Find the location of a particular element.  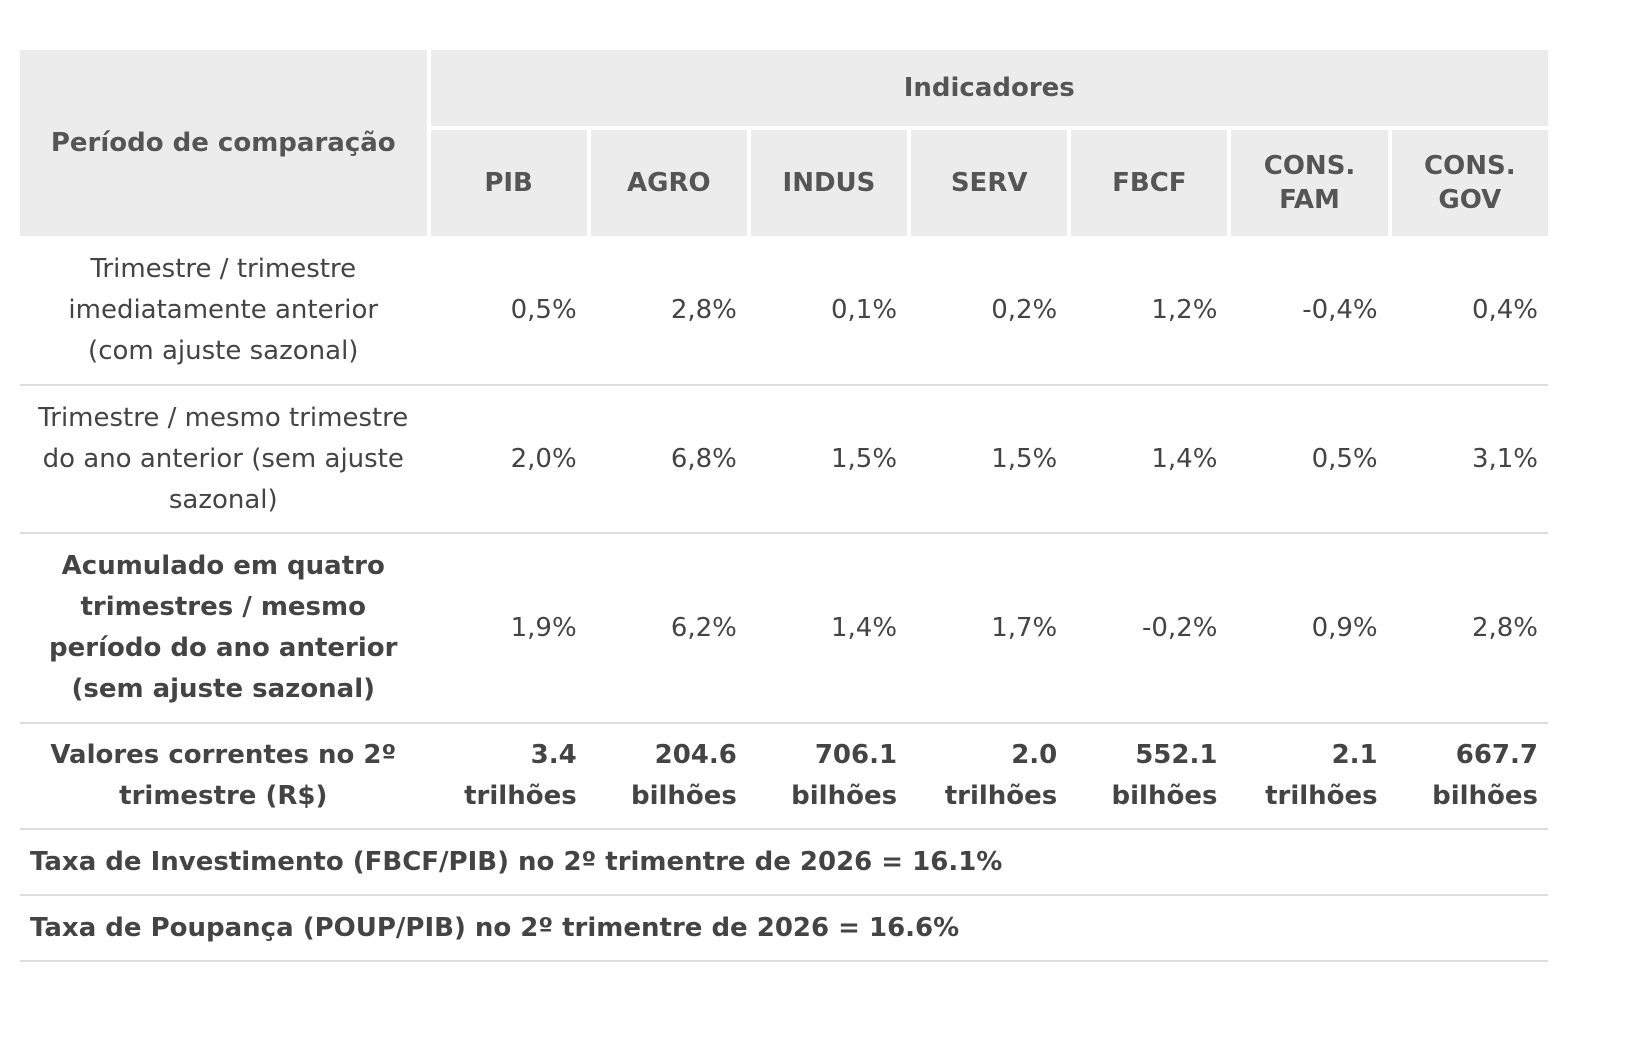

cell-cons-fam: -0,4% is located at coordinates (1307, 311).